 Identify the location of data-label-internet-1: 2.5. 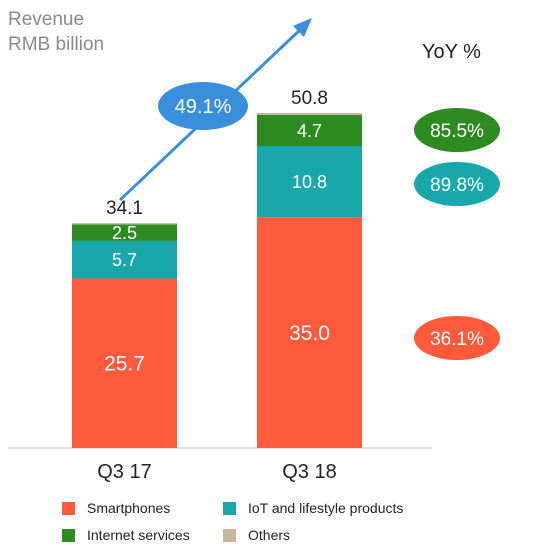
(124, 233).